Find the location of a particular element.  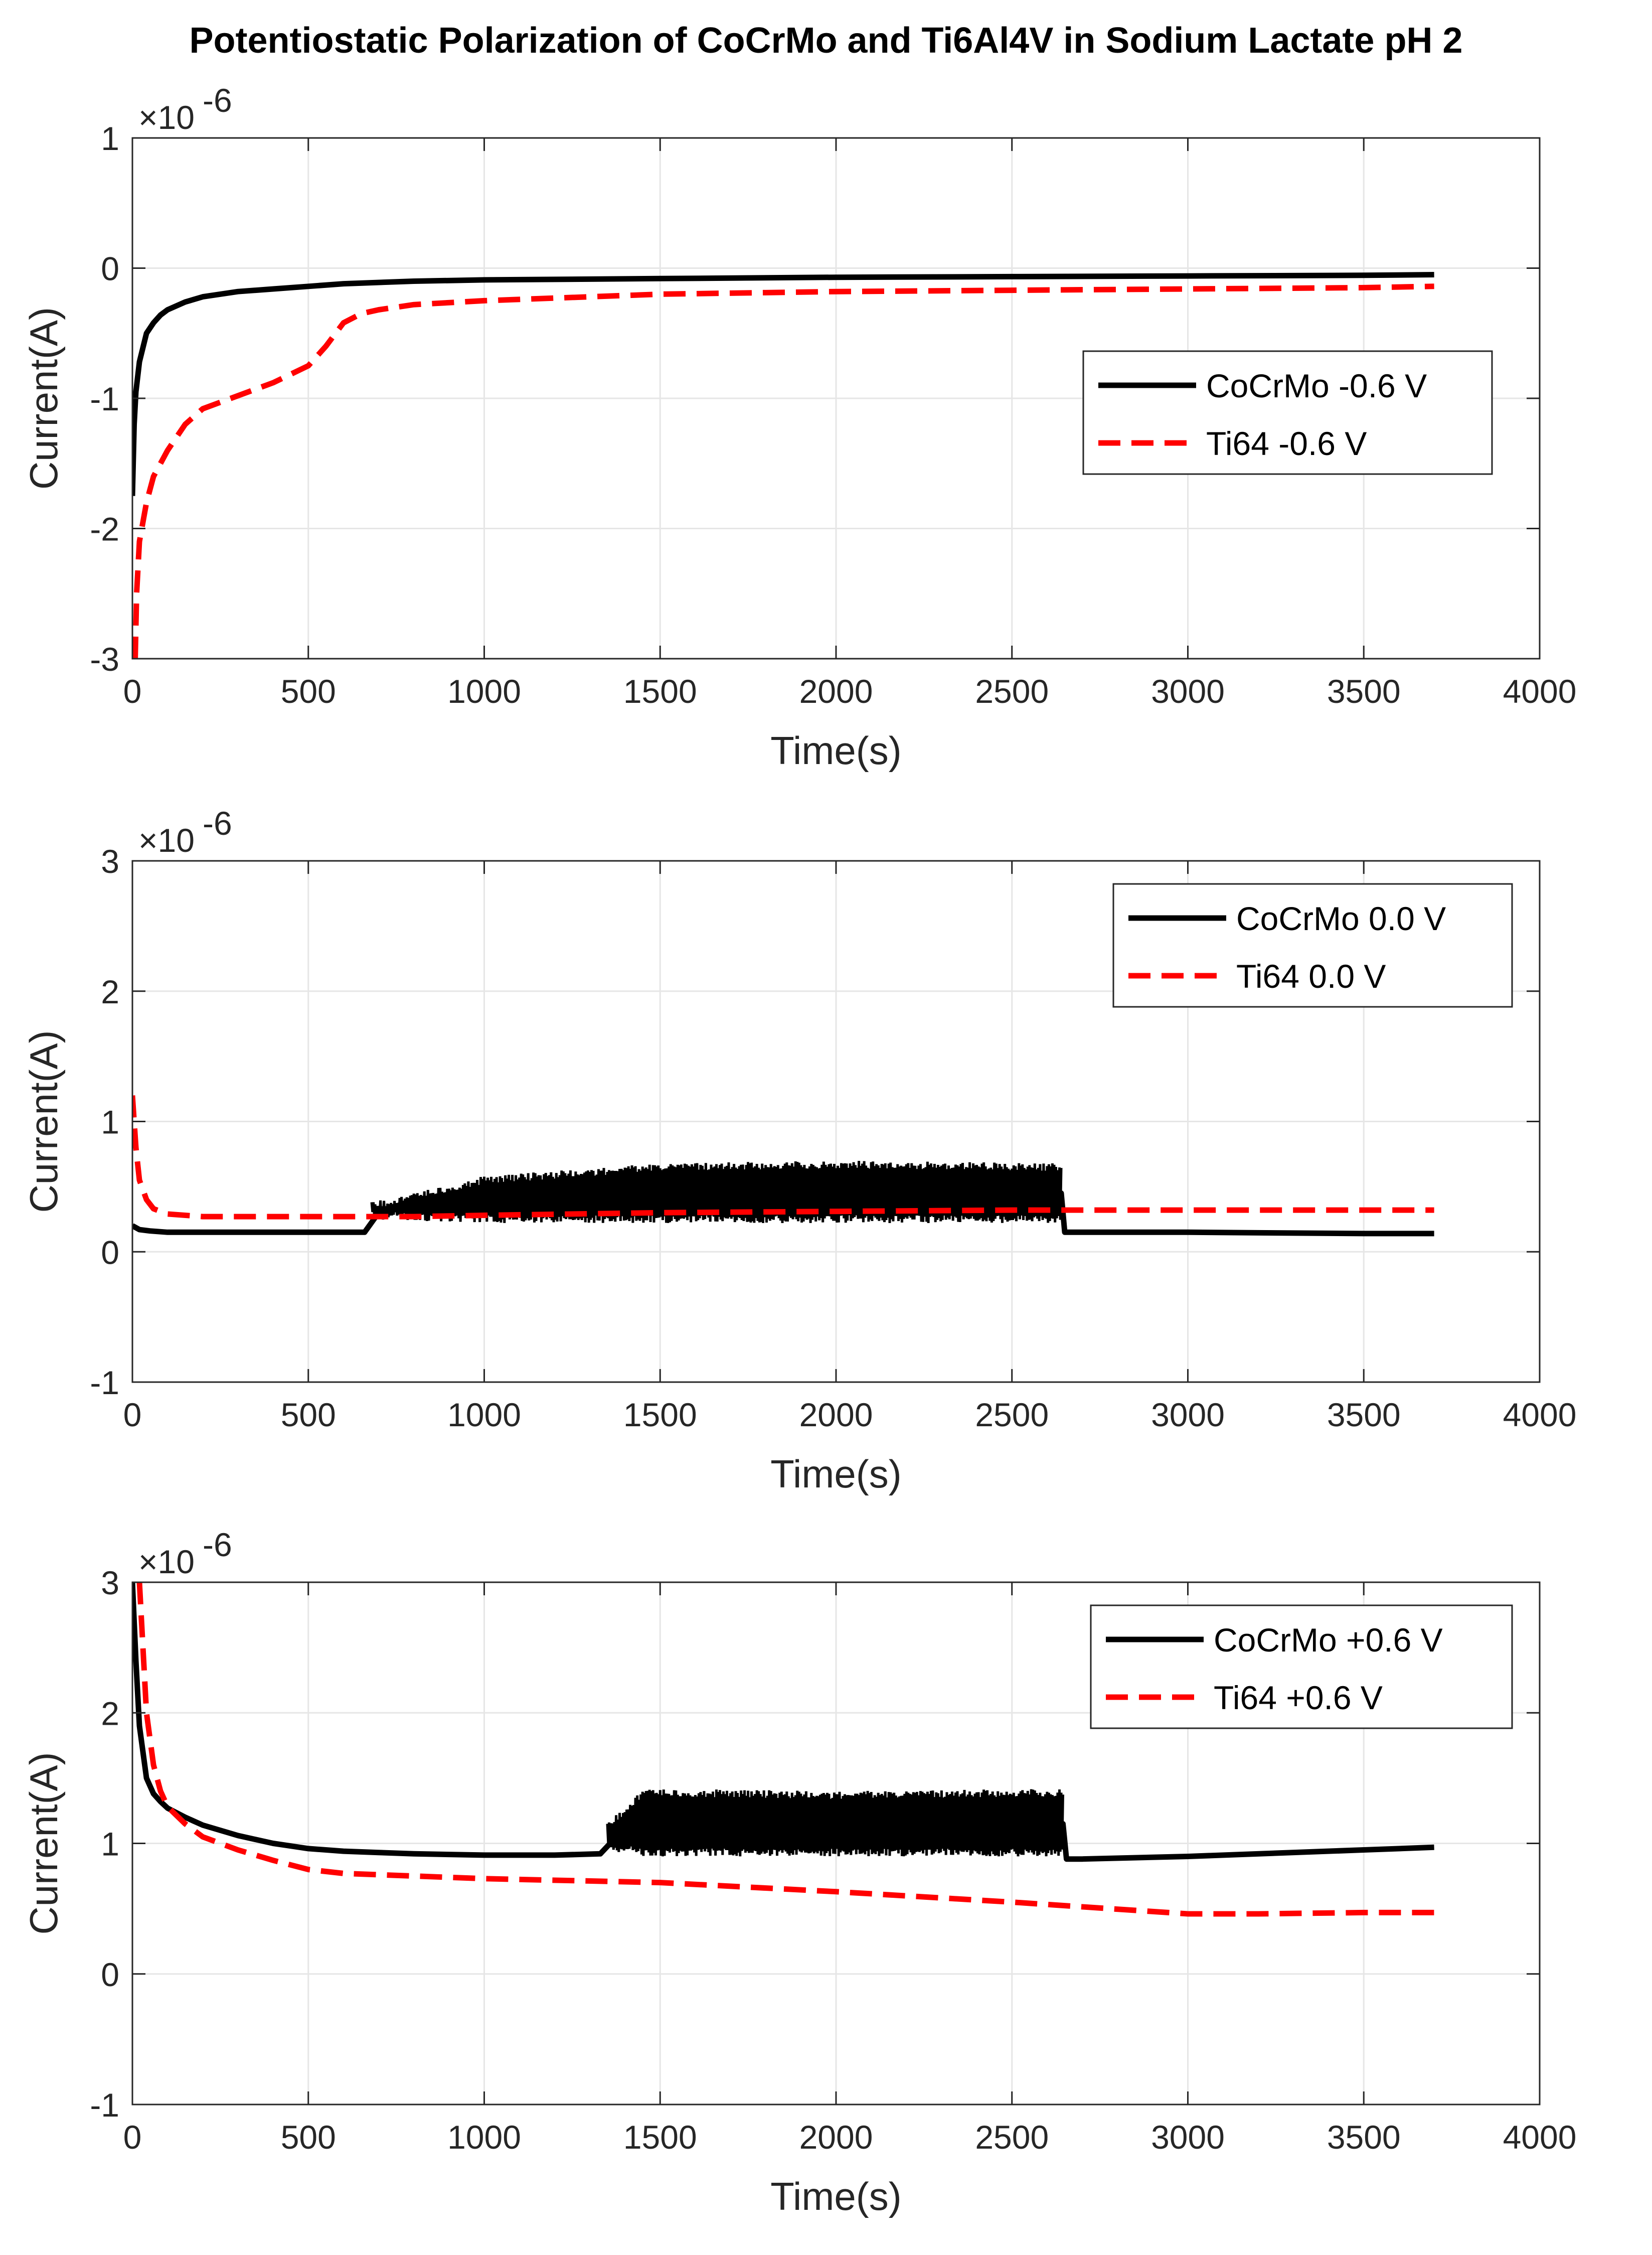

y-tick-label: -2 is located at coordinates (104, 529).